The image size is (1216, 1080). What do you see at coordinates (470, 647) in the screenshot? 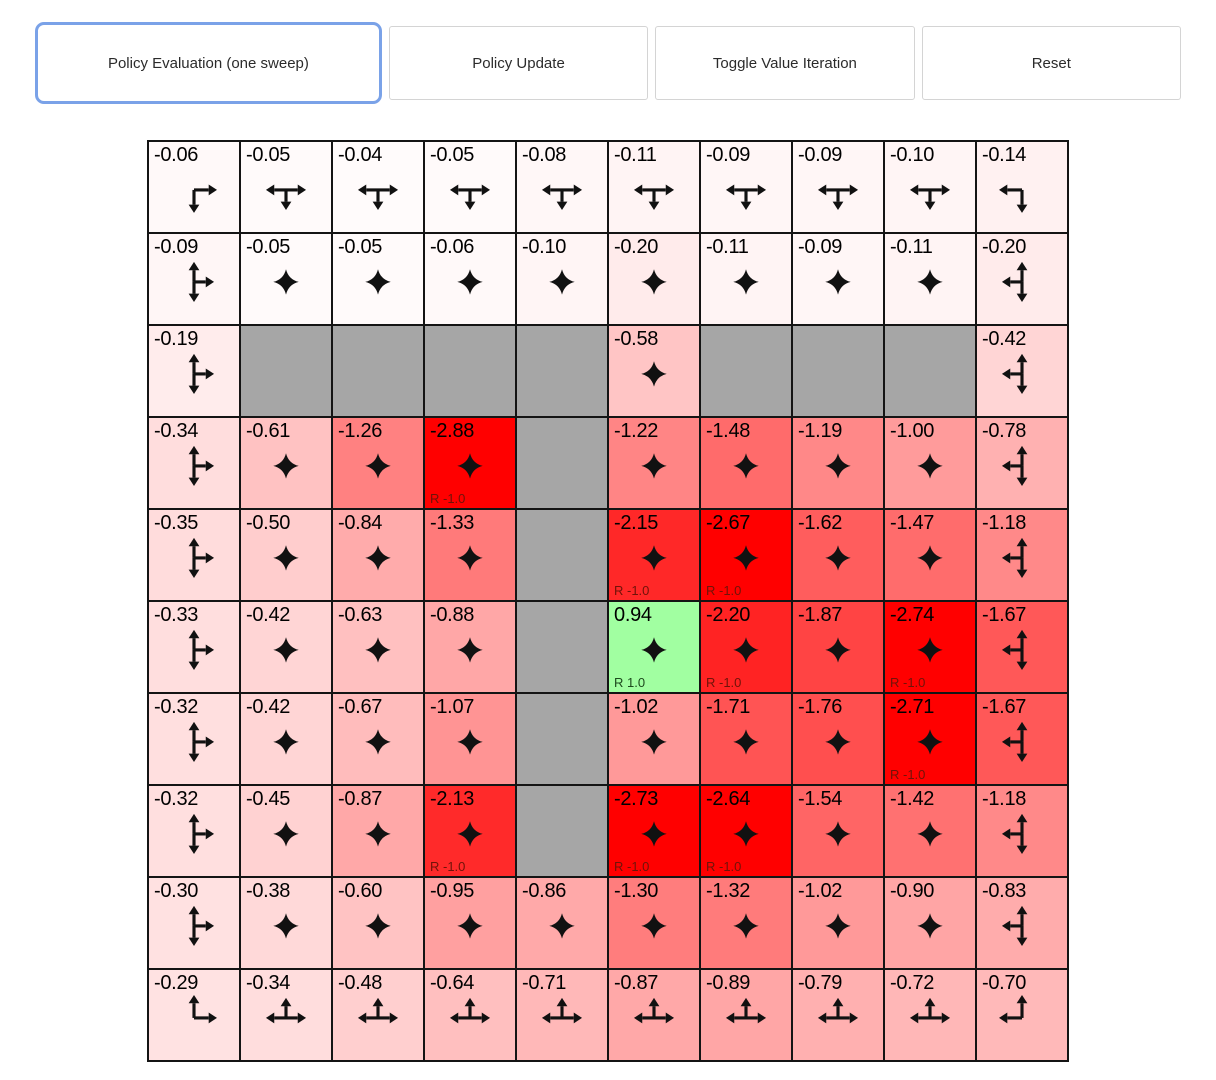
I see `grid-cell: -0.88` at bounding box center [470, 647].